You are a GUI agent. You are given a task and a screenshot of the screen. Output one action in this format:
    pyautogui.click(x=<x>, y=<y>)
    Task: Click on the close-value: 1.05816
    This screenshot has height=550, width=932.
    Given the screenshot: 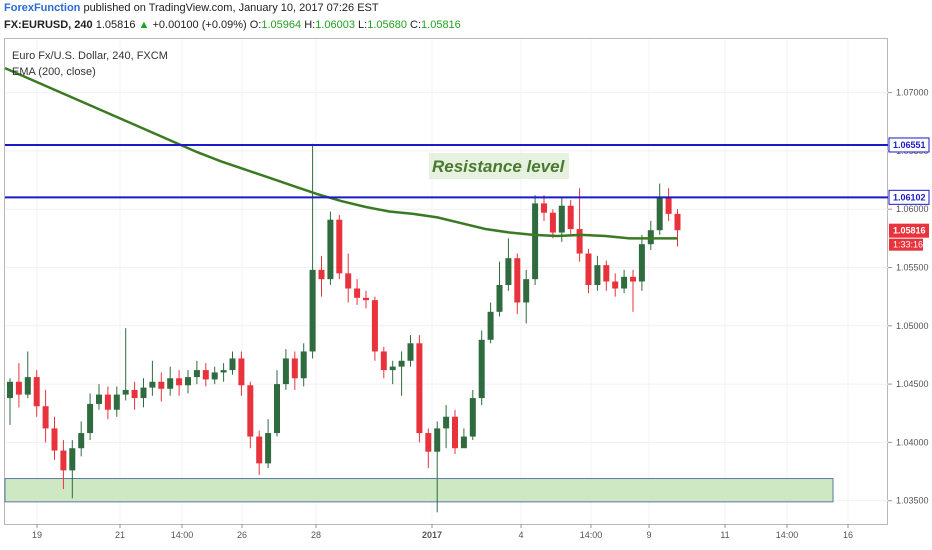 What is the action you would take?
    pyautogui.click(x=441, y=25)
    